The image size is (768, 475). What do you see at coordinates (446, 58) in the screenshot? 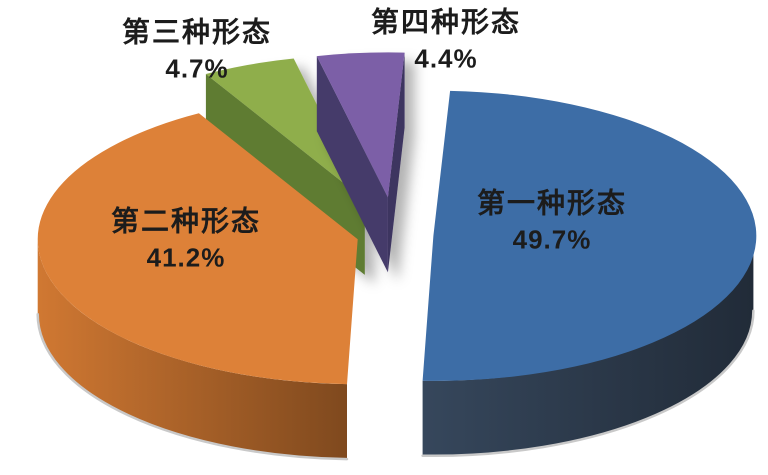
I see `slice-percentage: 4.4%` at bounding box center [446, 58].